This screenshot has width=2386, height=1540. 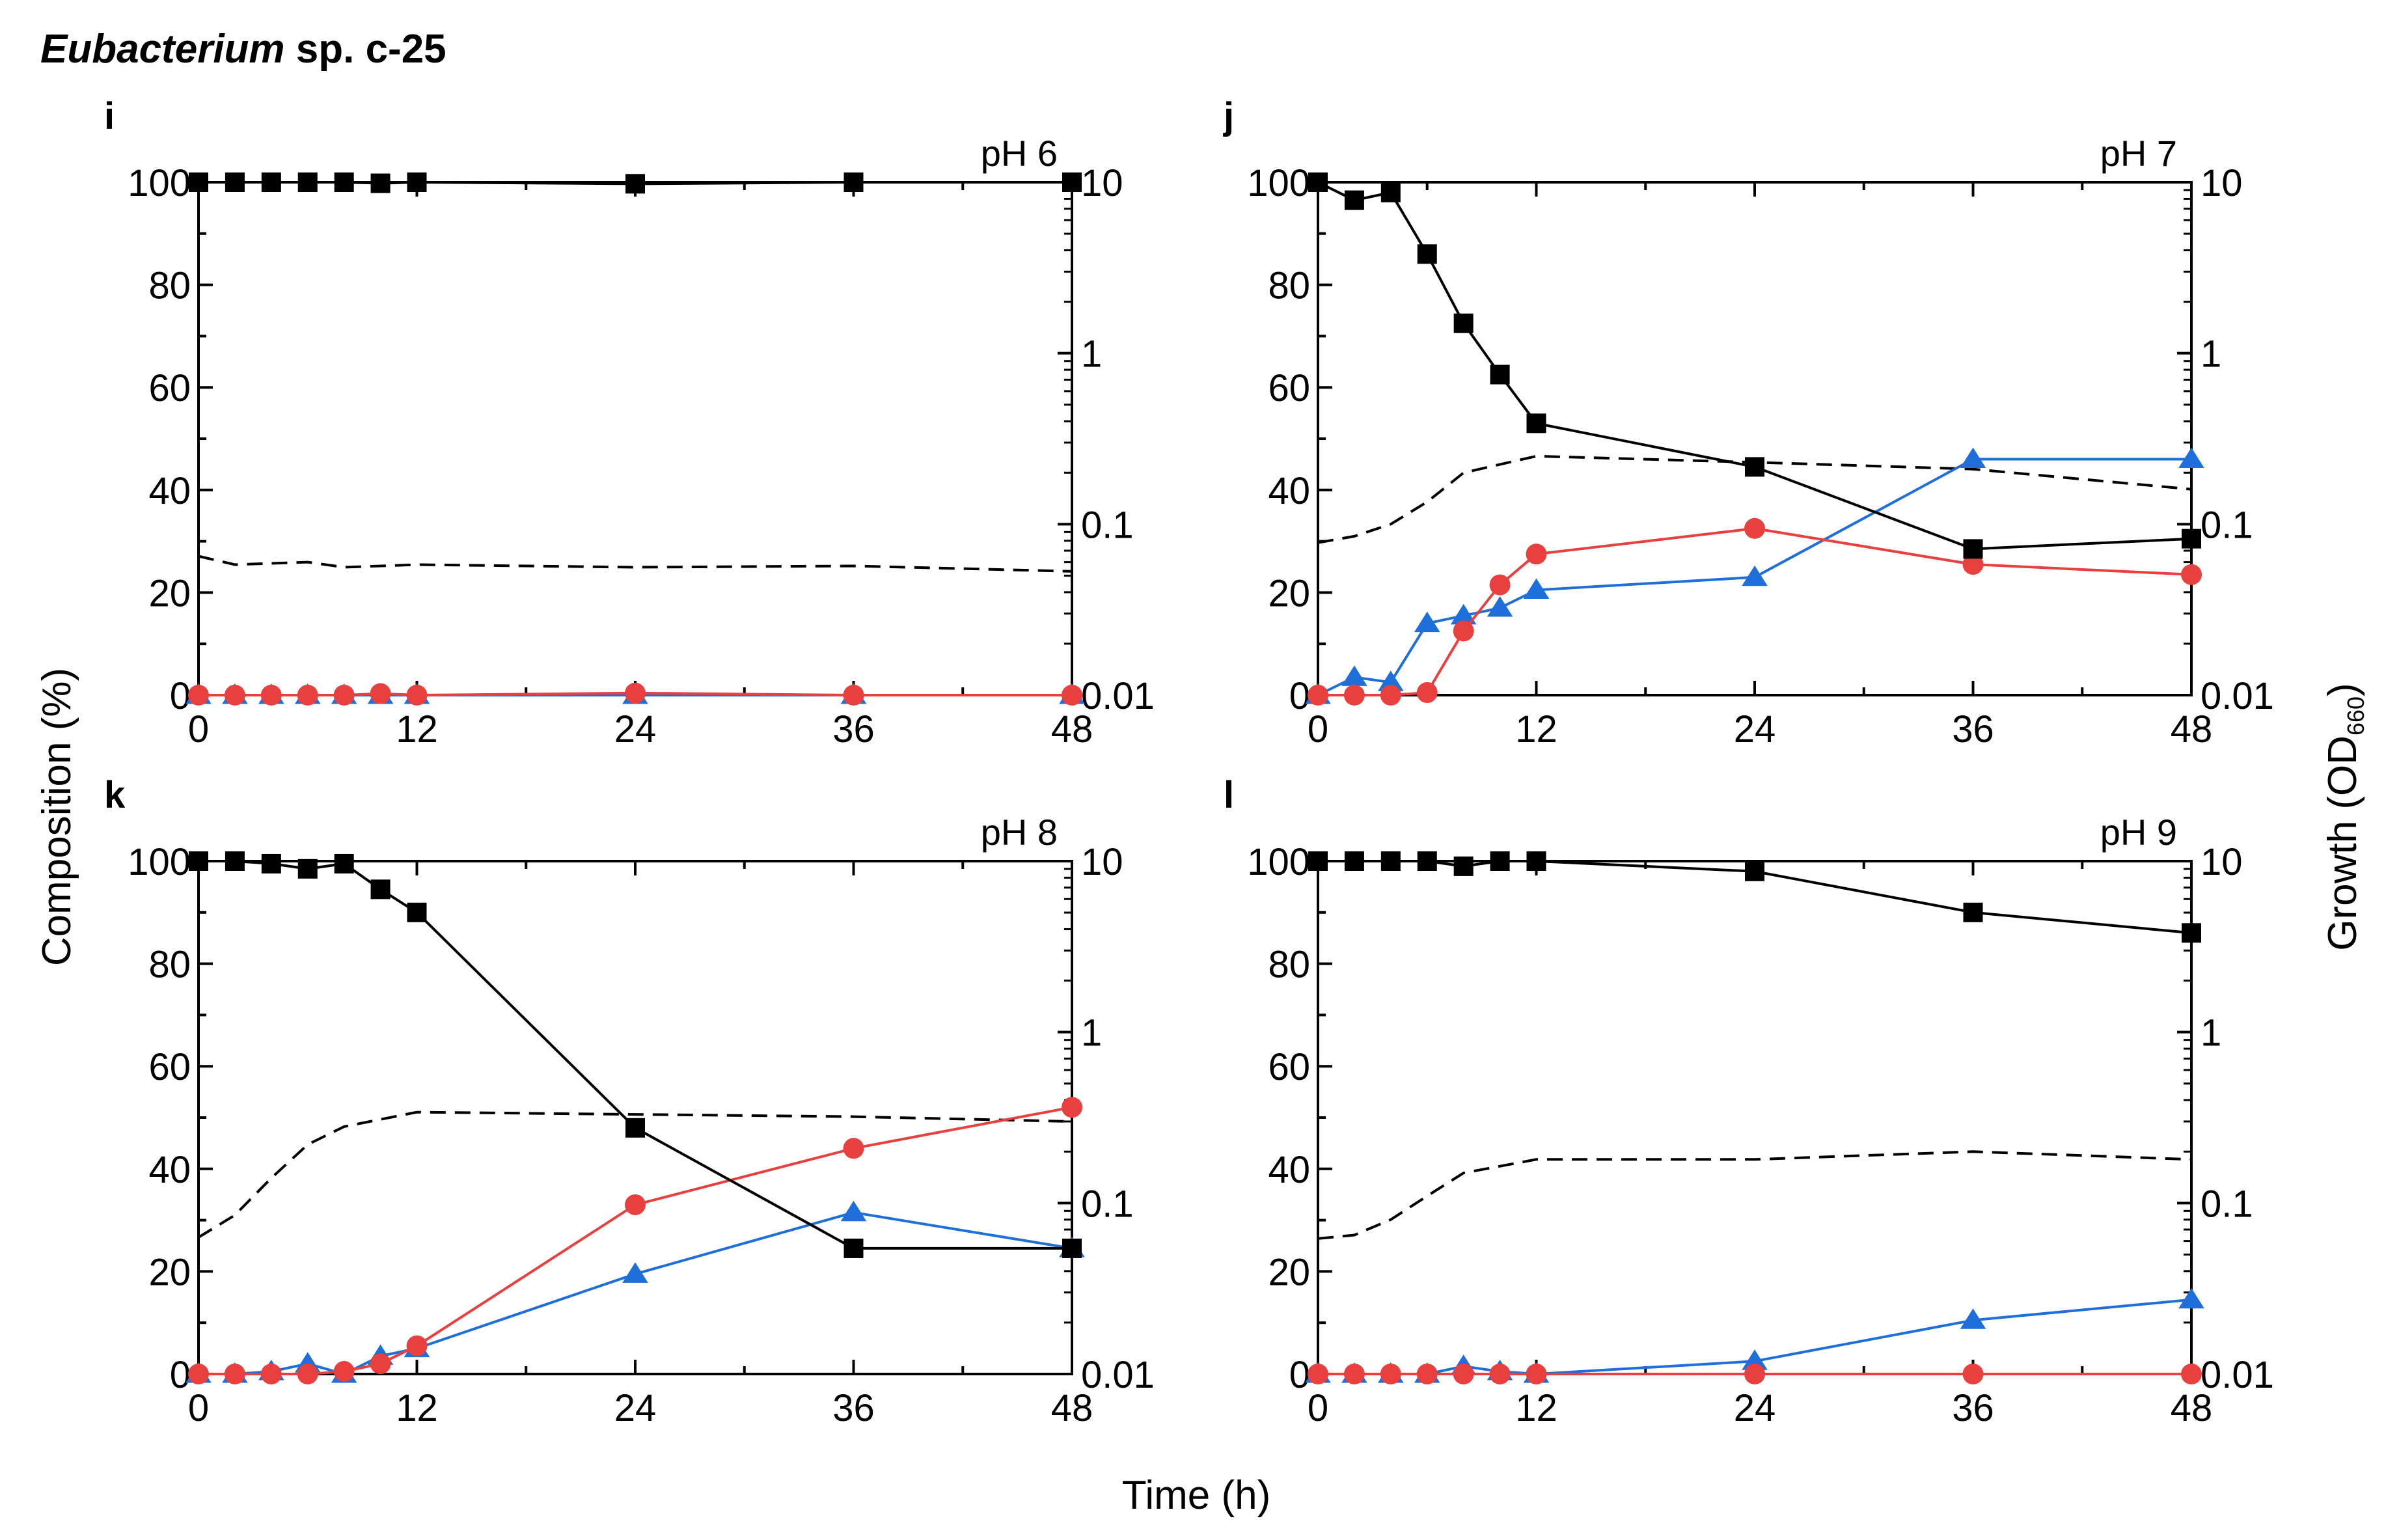 What do you see at coordinates (1091, 354) in the screenshot?
I see `y2-tick-label: 1` at bounding box center [1091, 354].